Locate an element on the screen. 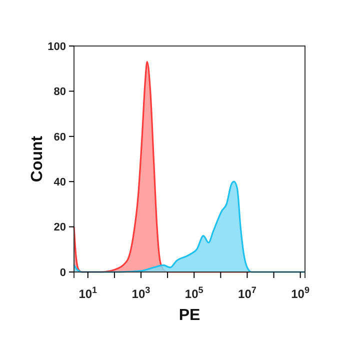 The width and height of the screenshot is (350, 350). x-tick-label: 10$^{5}$ is located at coordinates (194, 293).